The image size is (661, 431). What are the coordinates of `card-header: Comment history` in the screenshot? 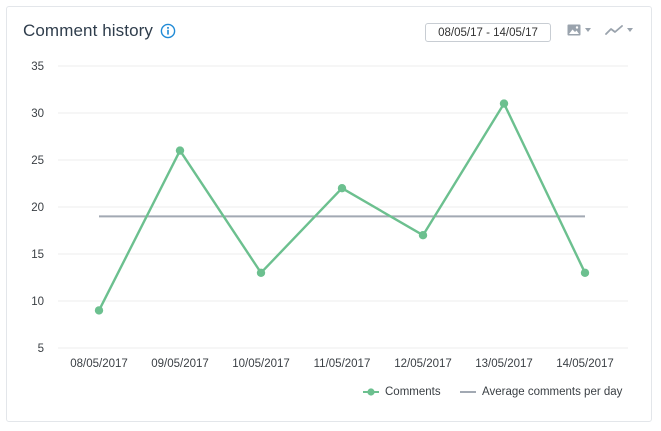 It's located at (99, 31).